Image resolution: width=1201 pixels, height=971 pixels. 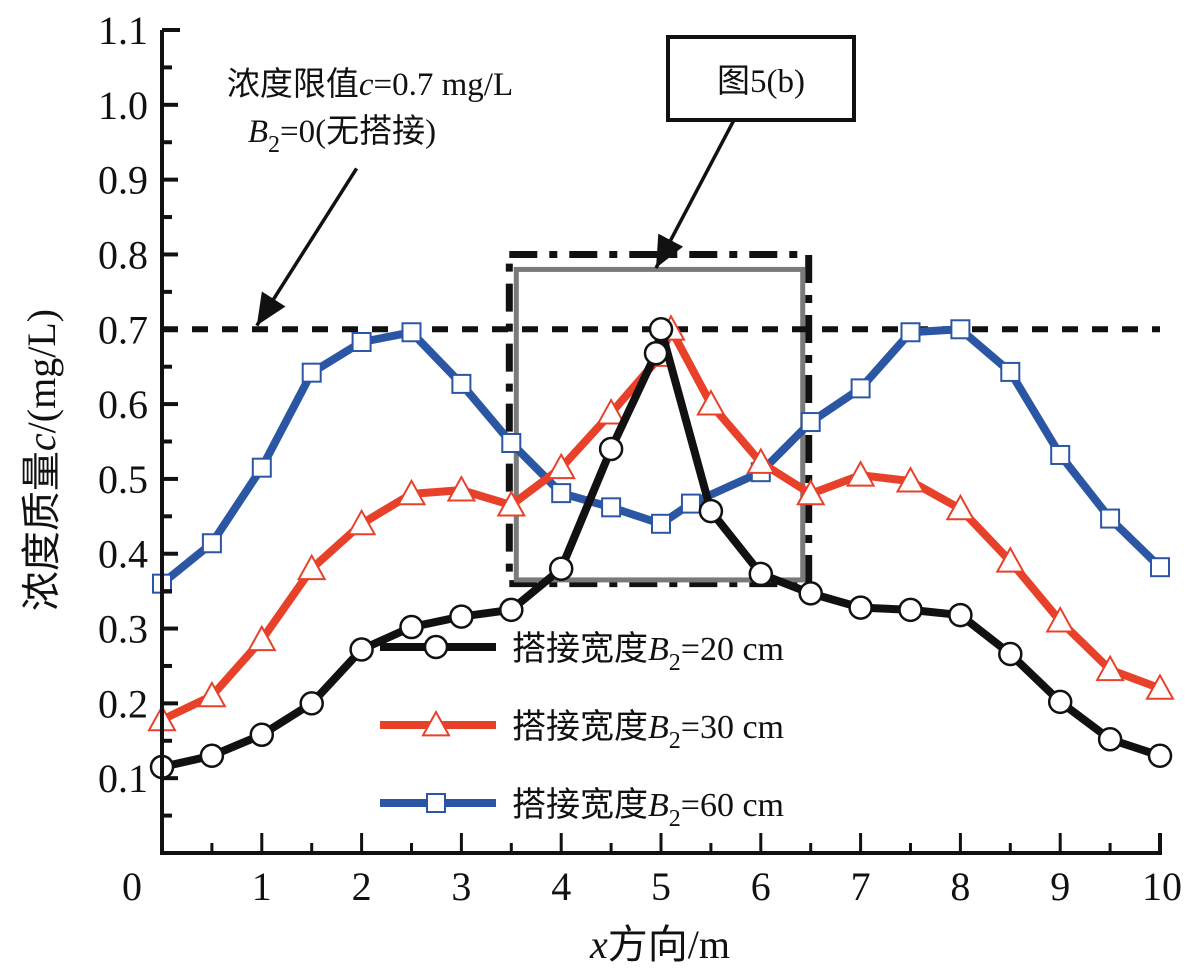 I want to click on y-tick-label: 0.6, so click(x=123, y=404).